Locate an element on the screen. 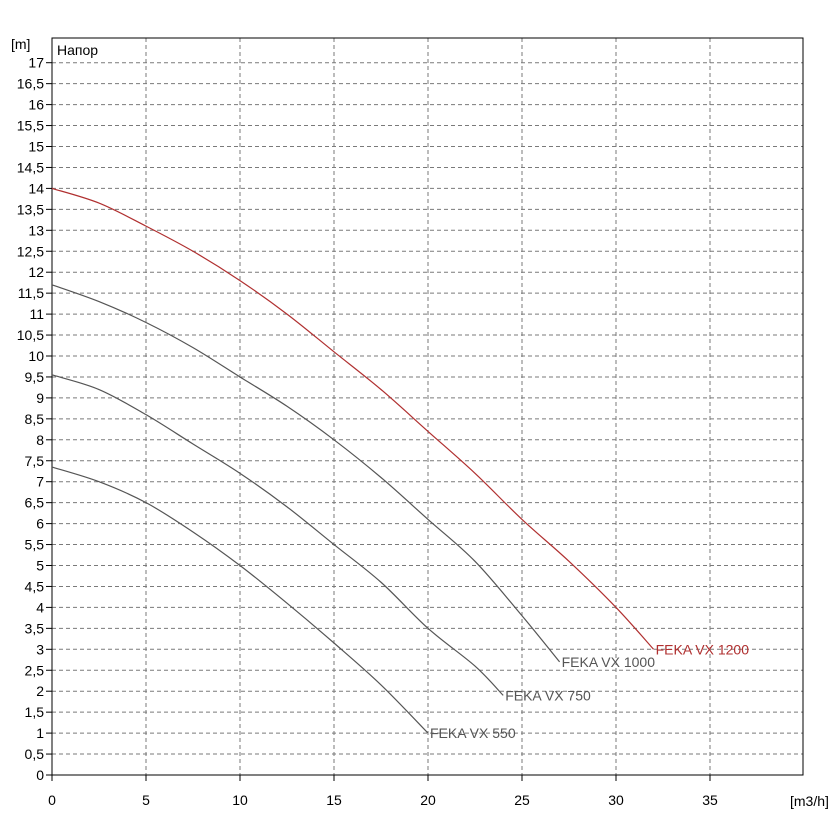  y-tick-label: 11,5 is located at coordinates (31, 293).